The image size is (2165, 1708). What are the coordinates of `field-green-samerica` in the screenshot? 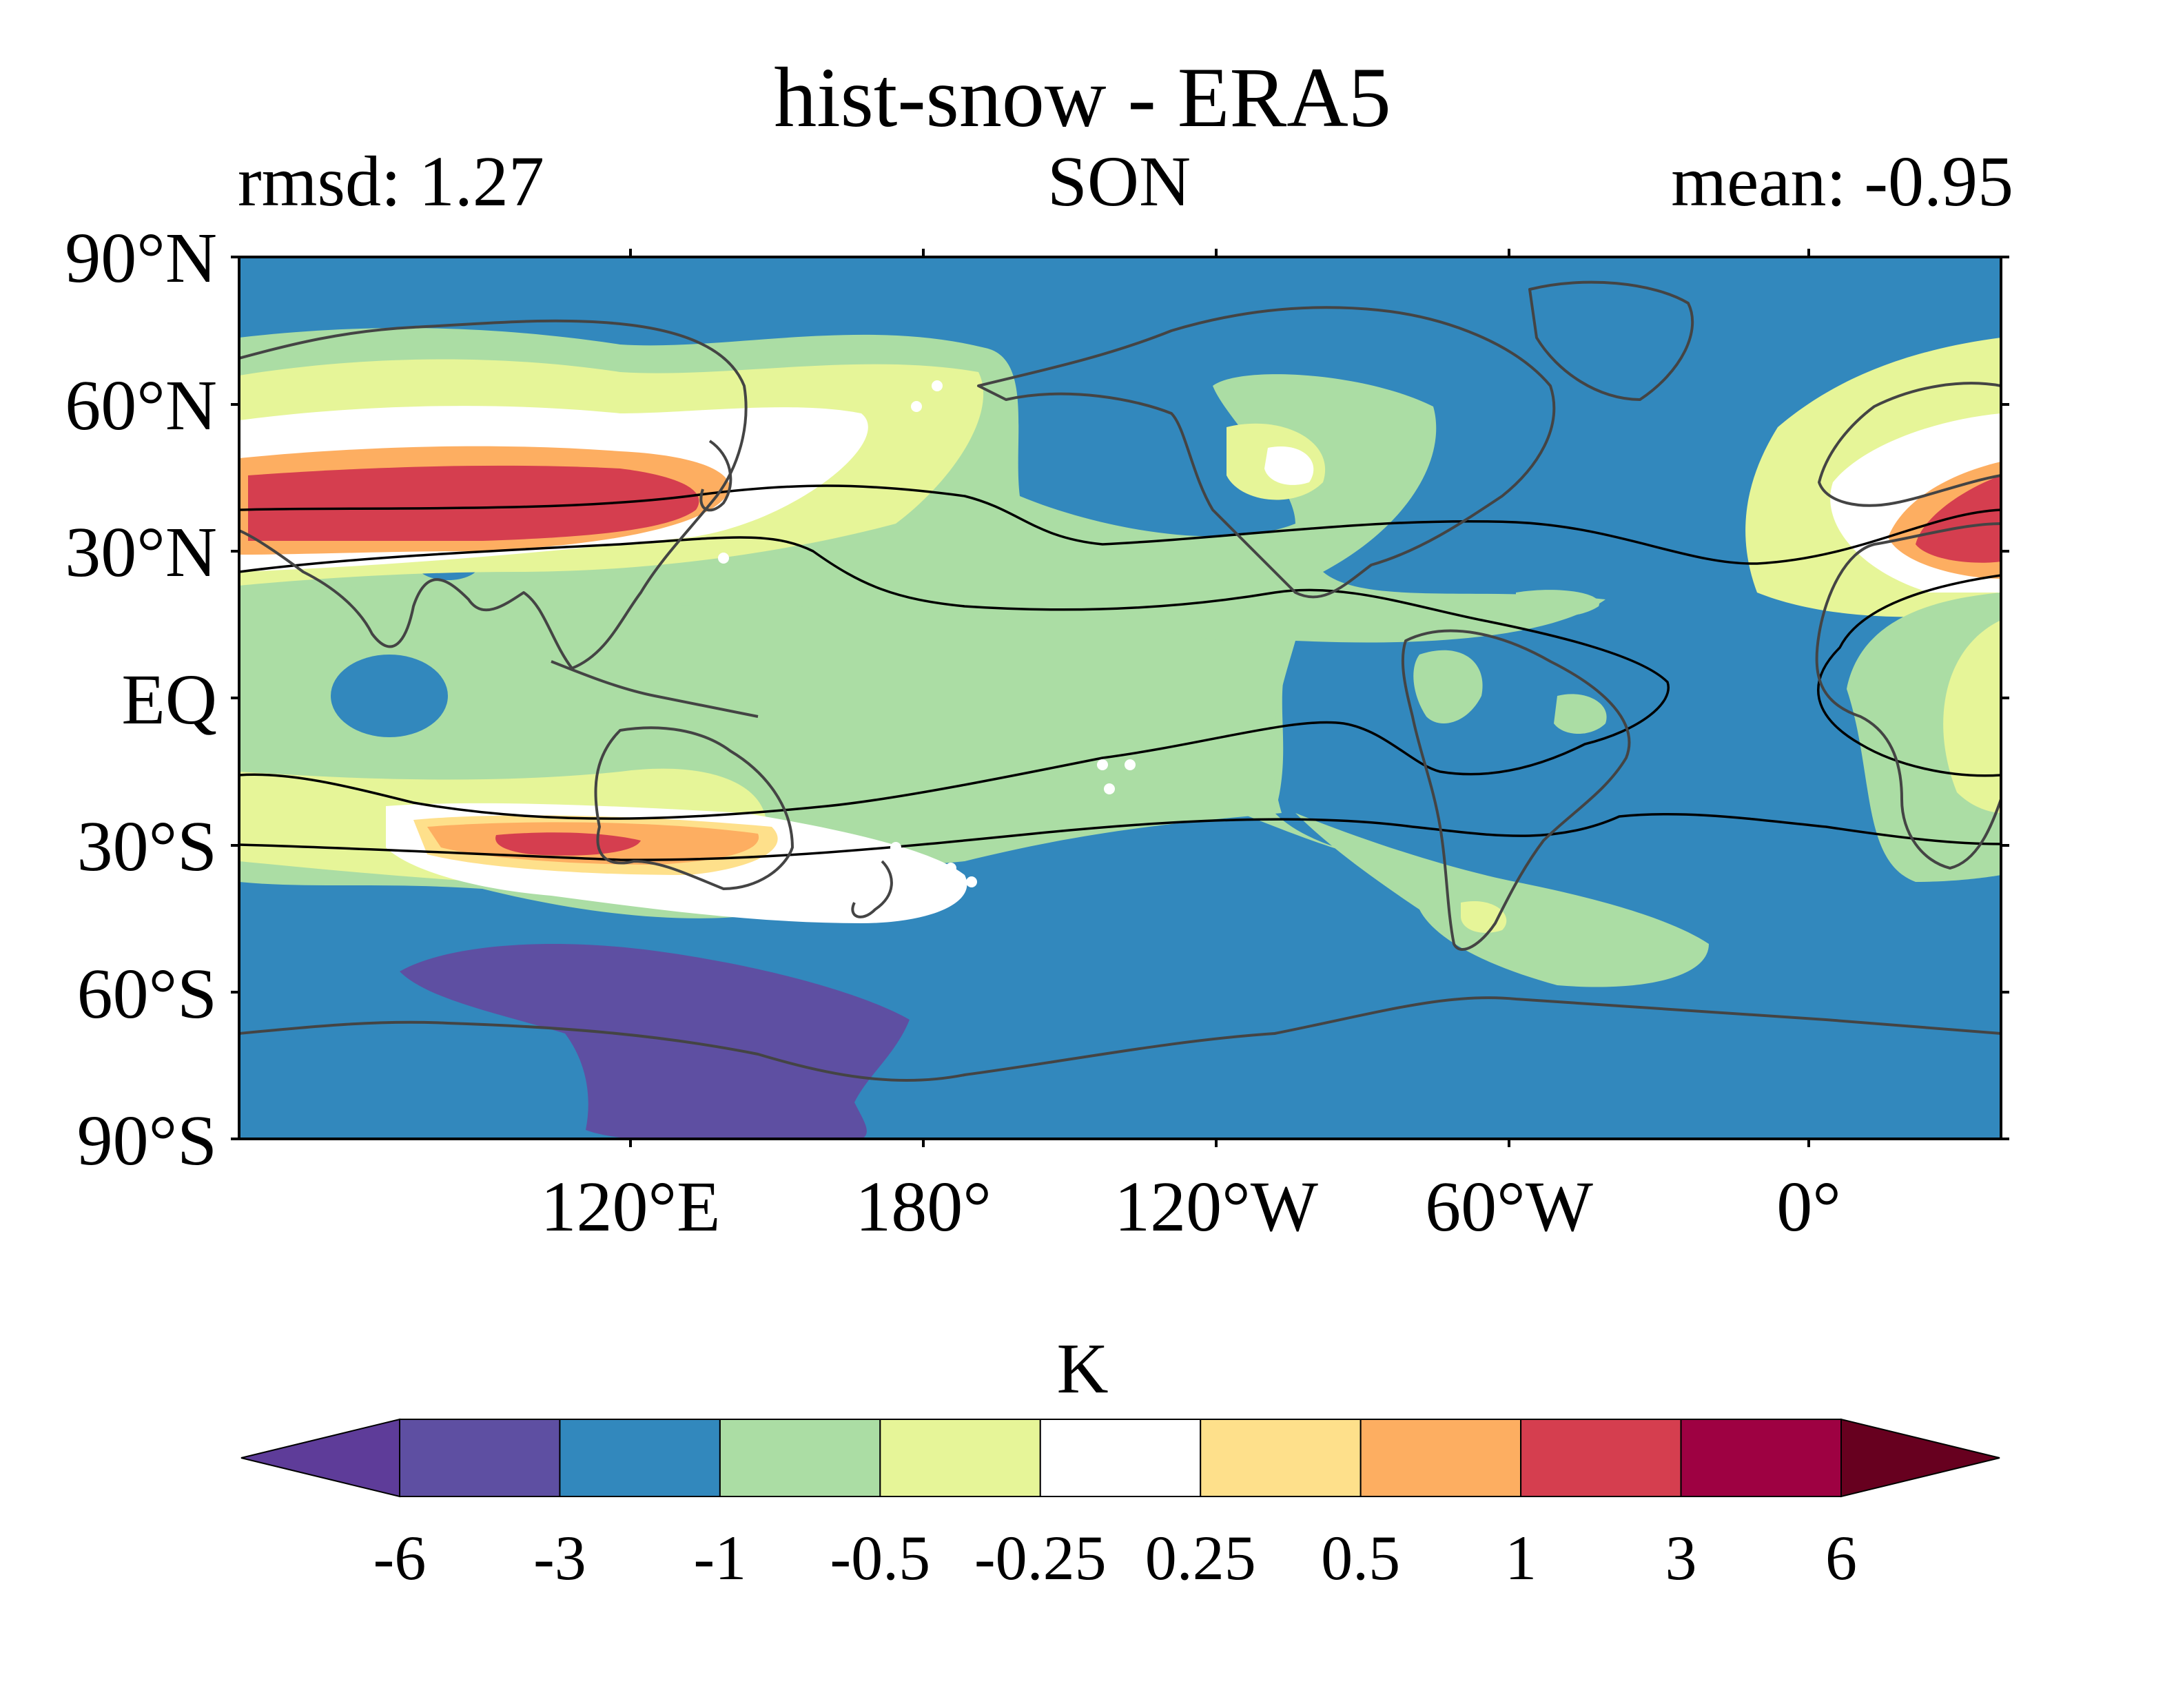 It's located at (1448, 686).